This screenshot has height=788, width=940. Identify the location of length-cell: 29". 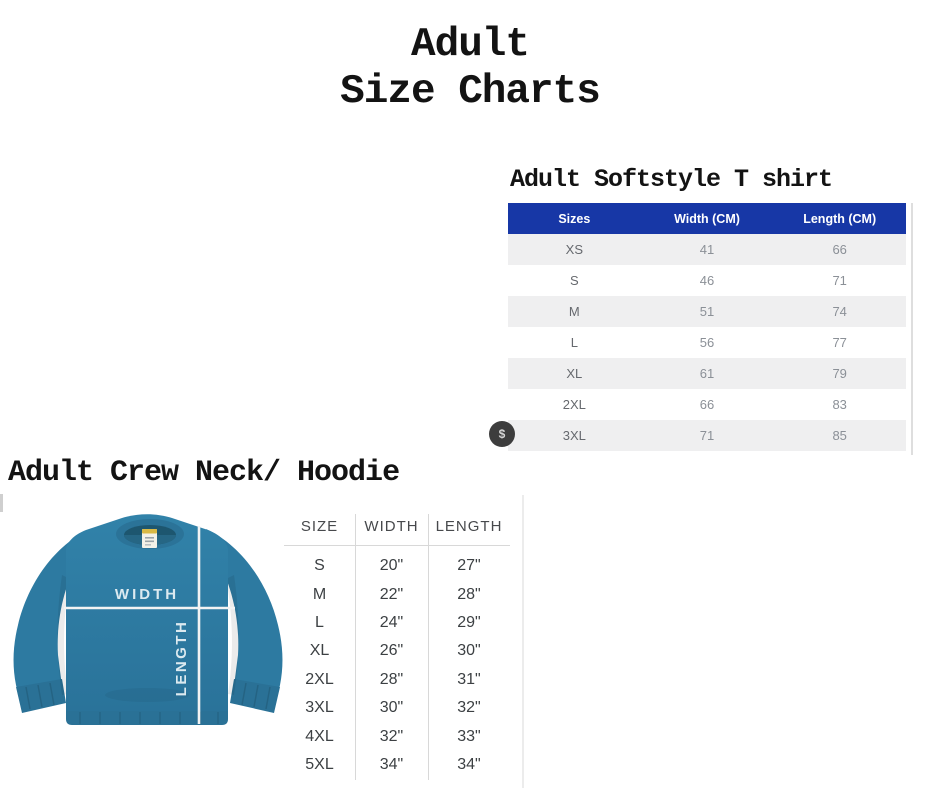
(469, 622).